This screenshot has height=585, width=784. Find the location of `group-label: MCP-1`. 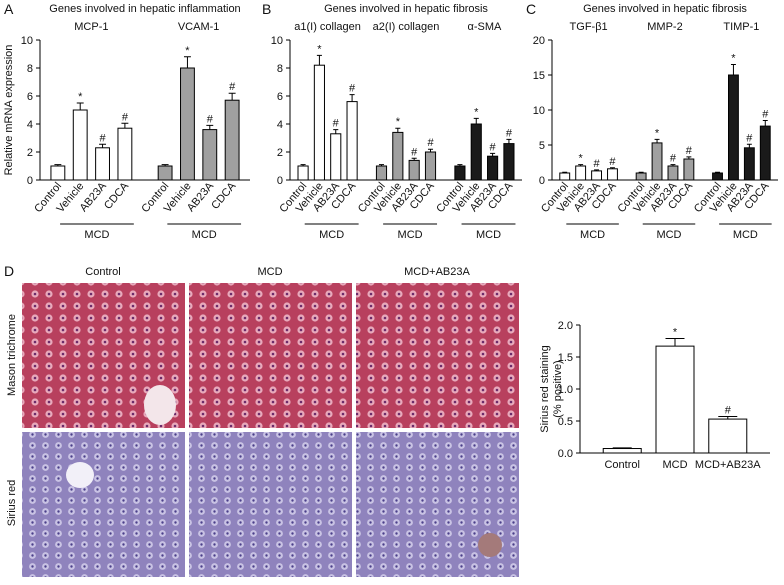

group-label: MCP-1 is located at coordinates (91, 27).